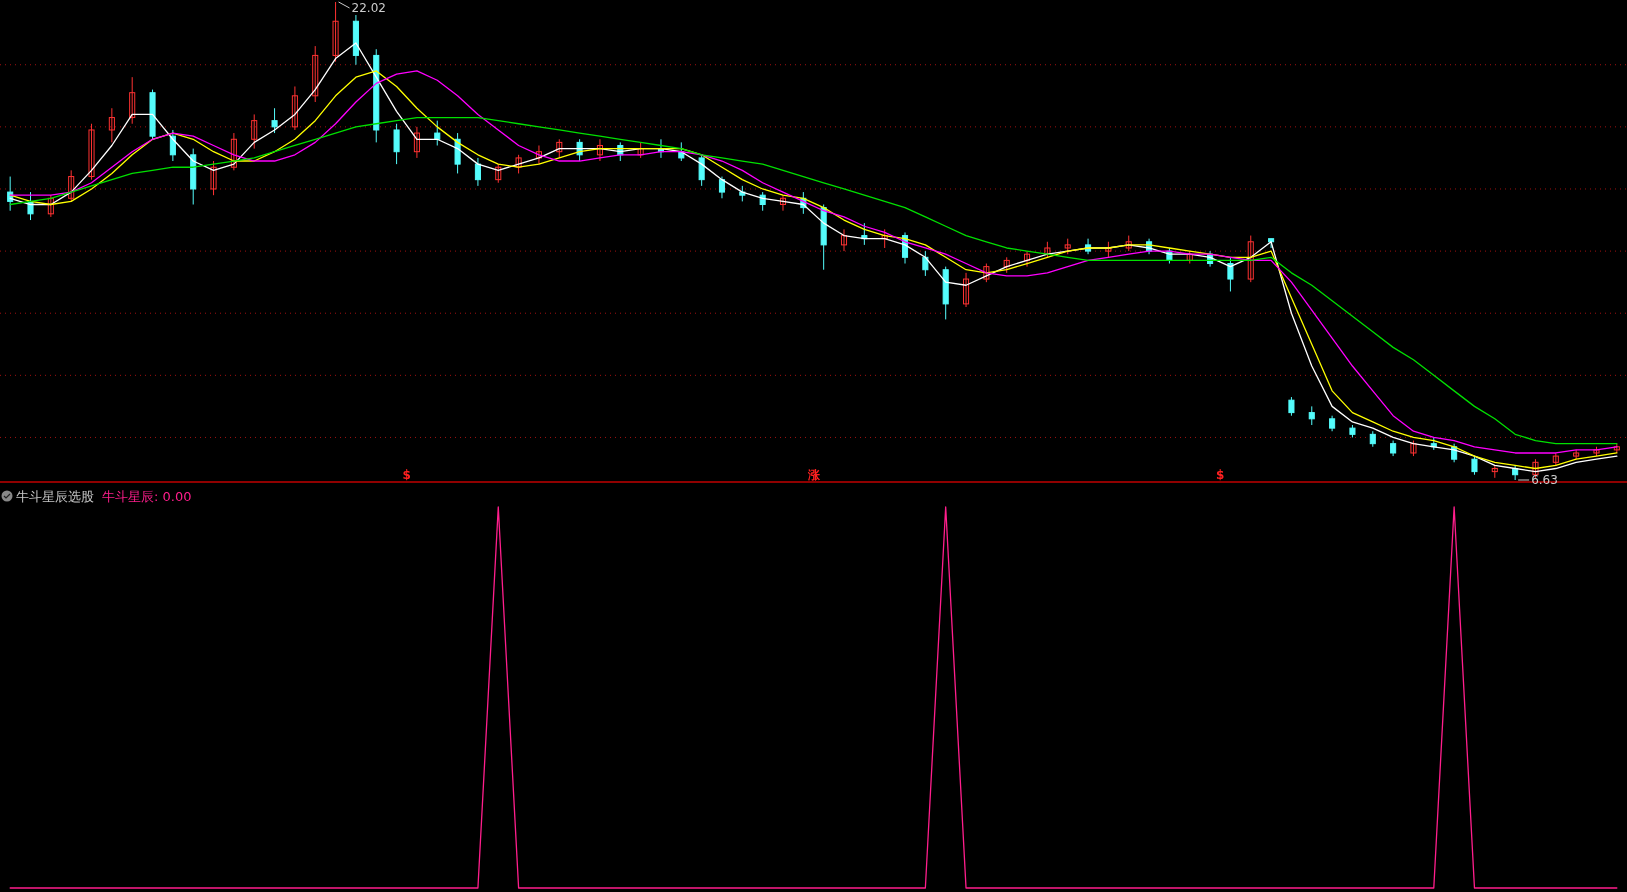  What do you see at coordinates (813, 475) in the screenshot?
I see `annotation: 涨` at bounding box center [813, 475].